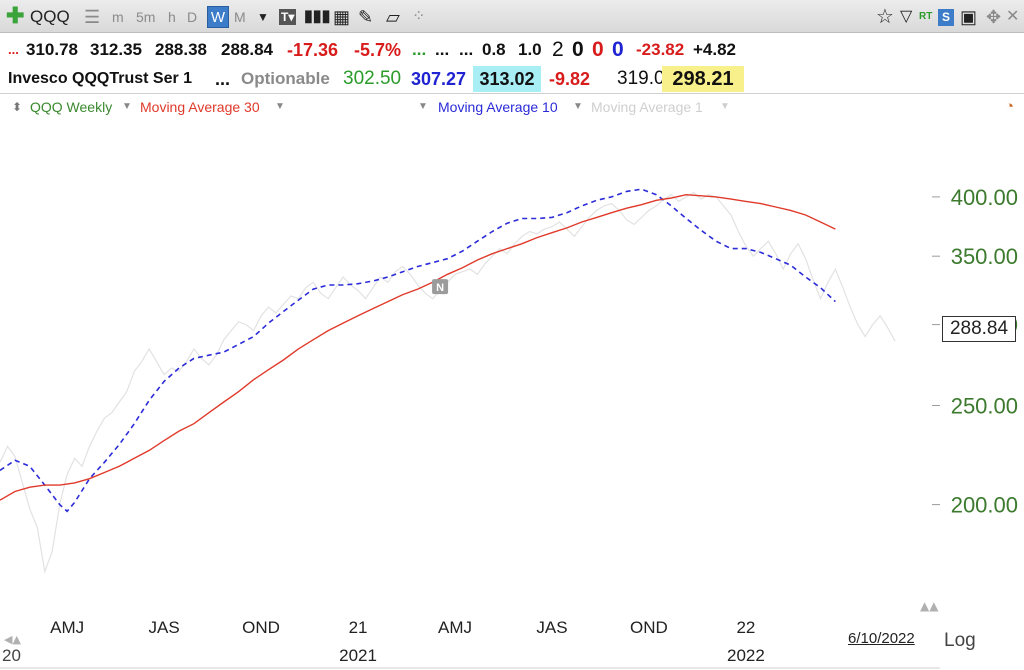 This screenshot has width=1024, height=670. What do you see at coordinates (317, 16) in the screenshot?
I see `bar-chart-icon: ▮▮▮` at bounding box center [317, 16].